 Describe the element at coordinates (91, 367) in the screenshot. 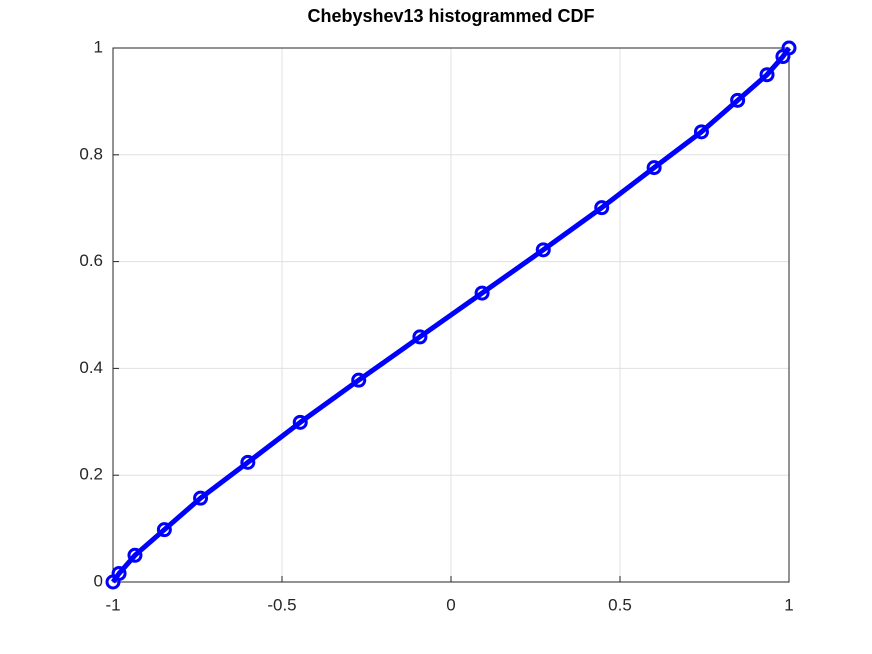

I see `y-tick-label: 0.4` at that location.